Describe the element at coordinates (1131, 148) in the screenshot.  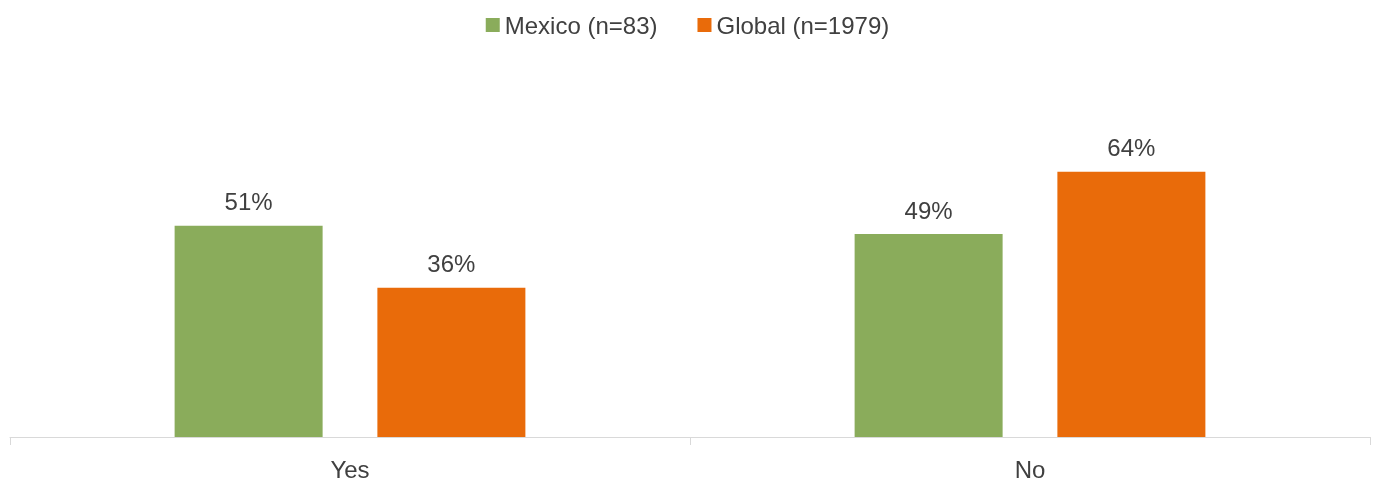
I see `data-label: 64%` at that location.